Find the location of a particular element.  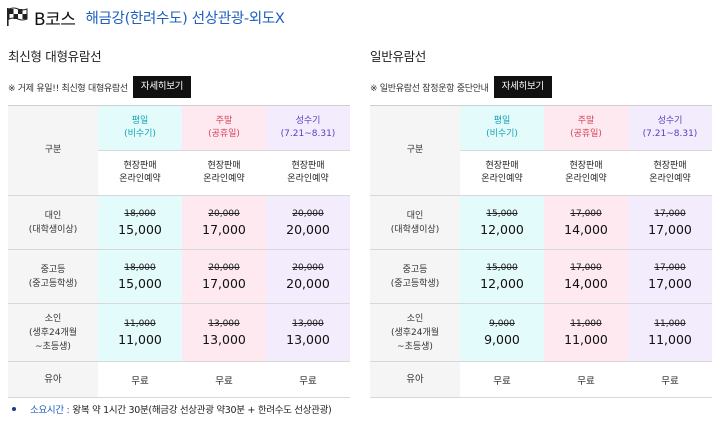

category-header: 구분 is located at coordinates (415, 150).